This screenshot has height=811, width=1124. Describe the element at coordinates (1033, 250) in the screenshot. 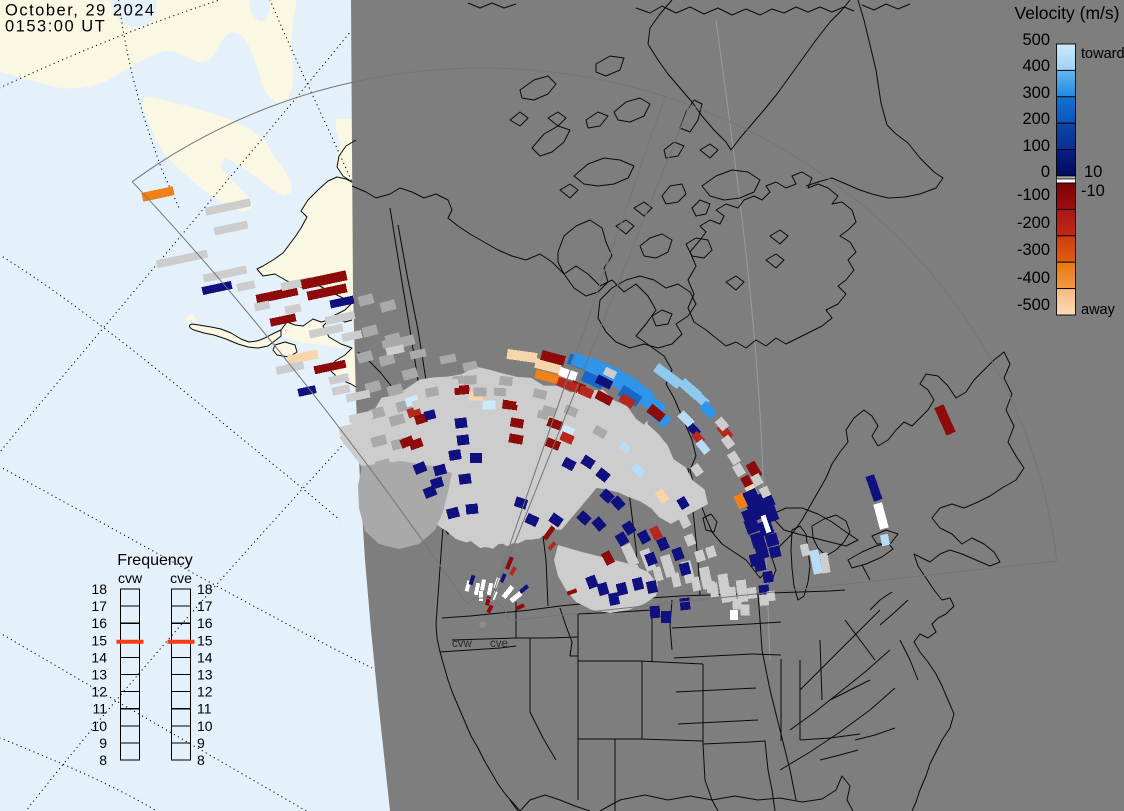

I see `svg-text: -300` at that location.